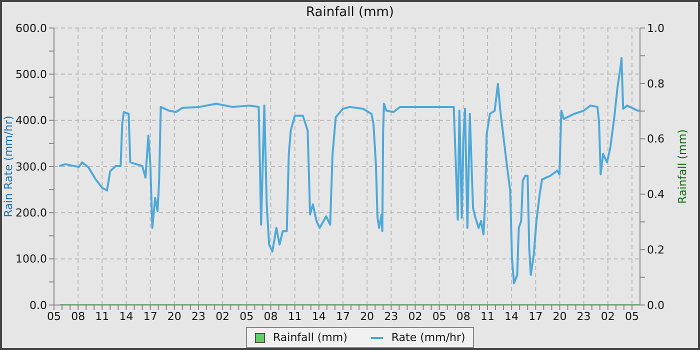  Describe the element at coordinates (8, 167) in the screenshot. I see `y-axis-title: Rain Rate (mm/hr)` at that location.